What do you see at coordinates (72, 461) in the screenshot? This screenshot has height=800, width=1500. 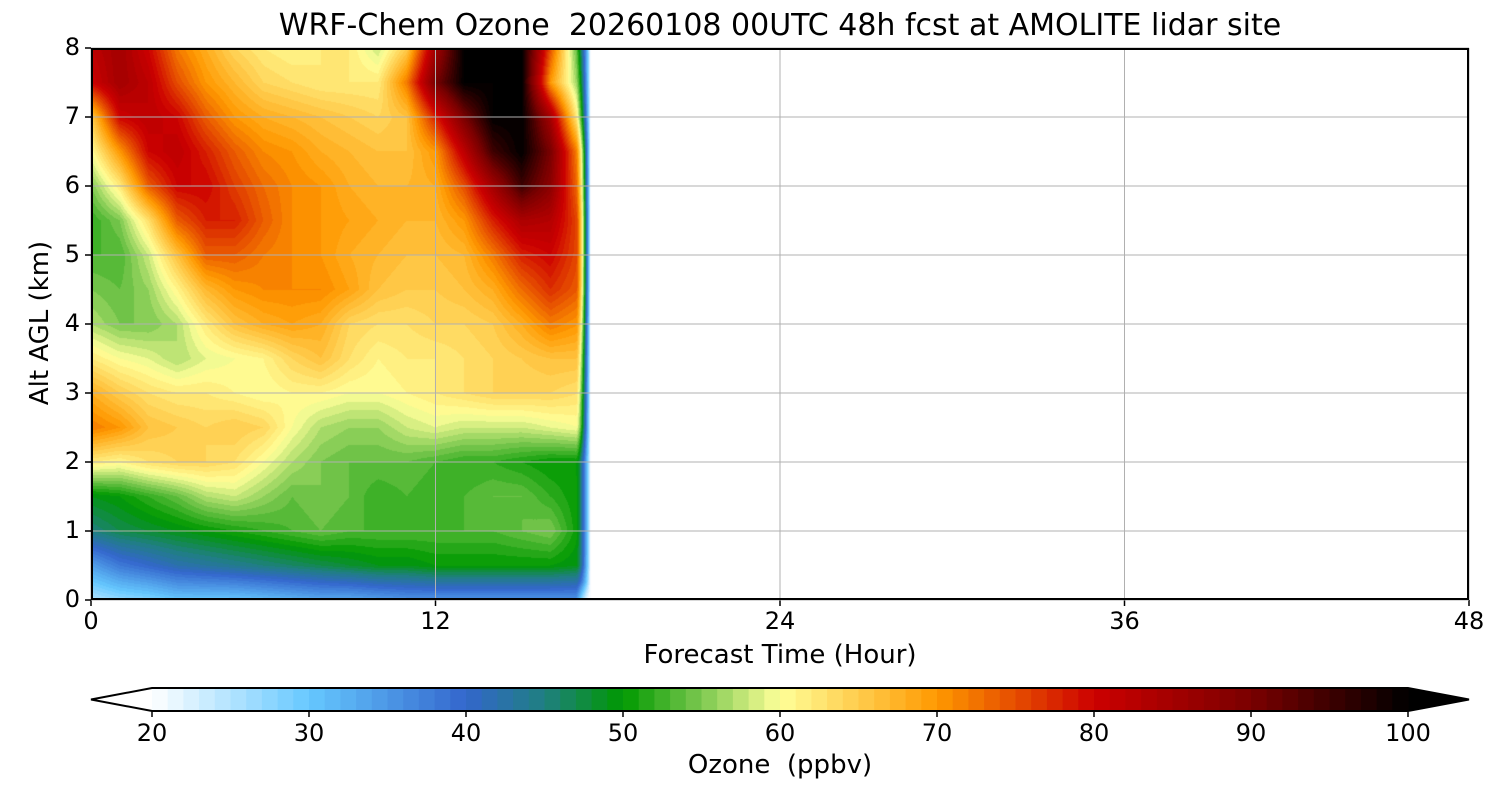 I see `y-tick-label: 2` at bounding box center [72, 461].